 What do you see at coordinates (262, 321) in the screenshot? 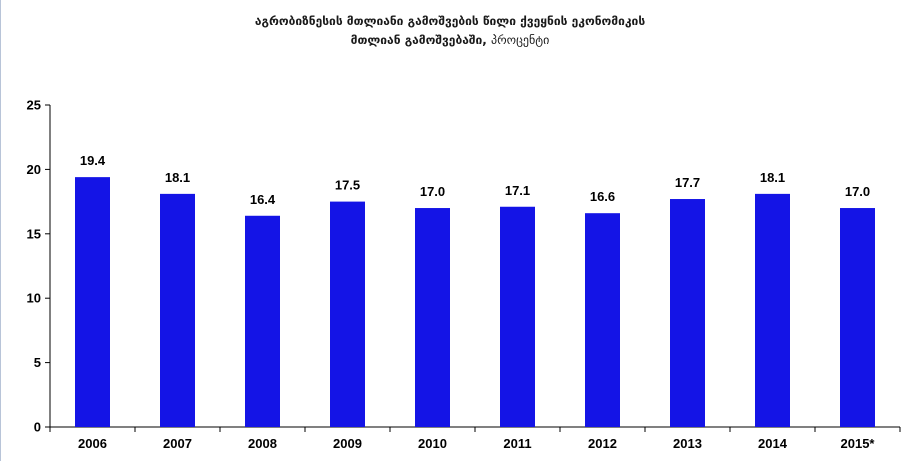
I see `bar-2008` at bounding box center [262, 321].